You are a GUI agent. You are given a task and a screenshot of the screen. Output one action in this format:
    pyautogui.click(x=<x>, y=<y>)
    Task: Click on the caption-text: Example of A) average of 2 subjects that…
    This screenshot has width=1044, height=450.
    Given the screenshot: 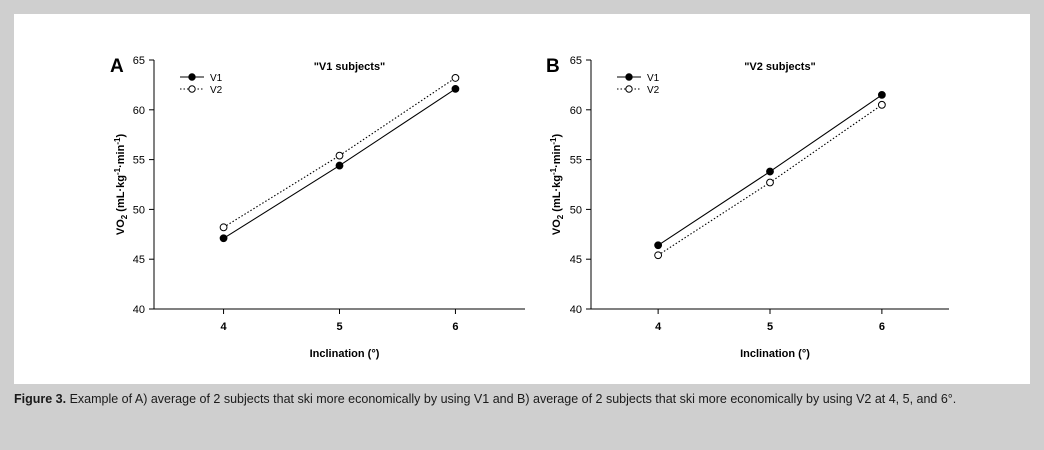 What is the action you would take?
    pyautogui.click(x=511, y=399)
    